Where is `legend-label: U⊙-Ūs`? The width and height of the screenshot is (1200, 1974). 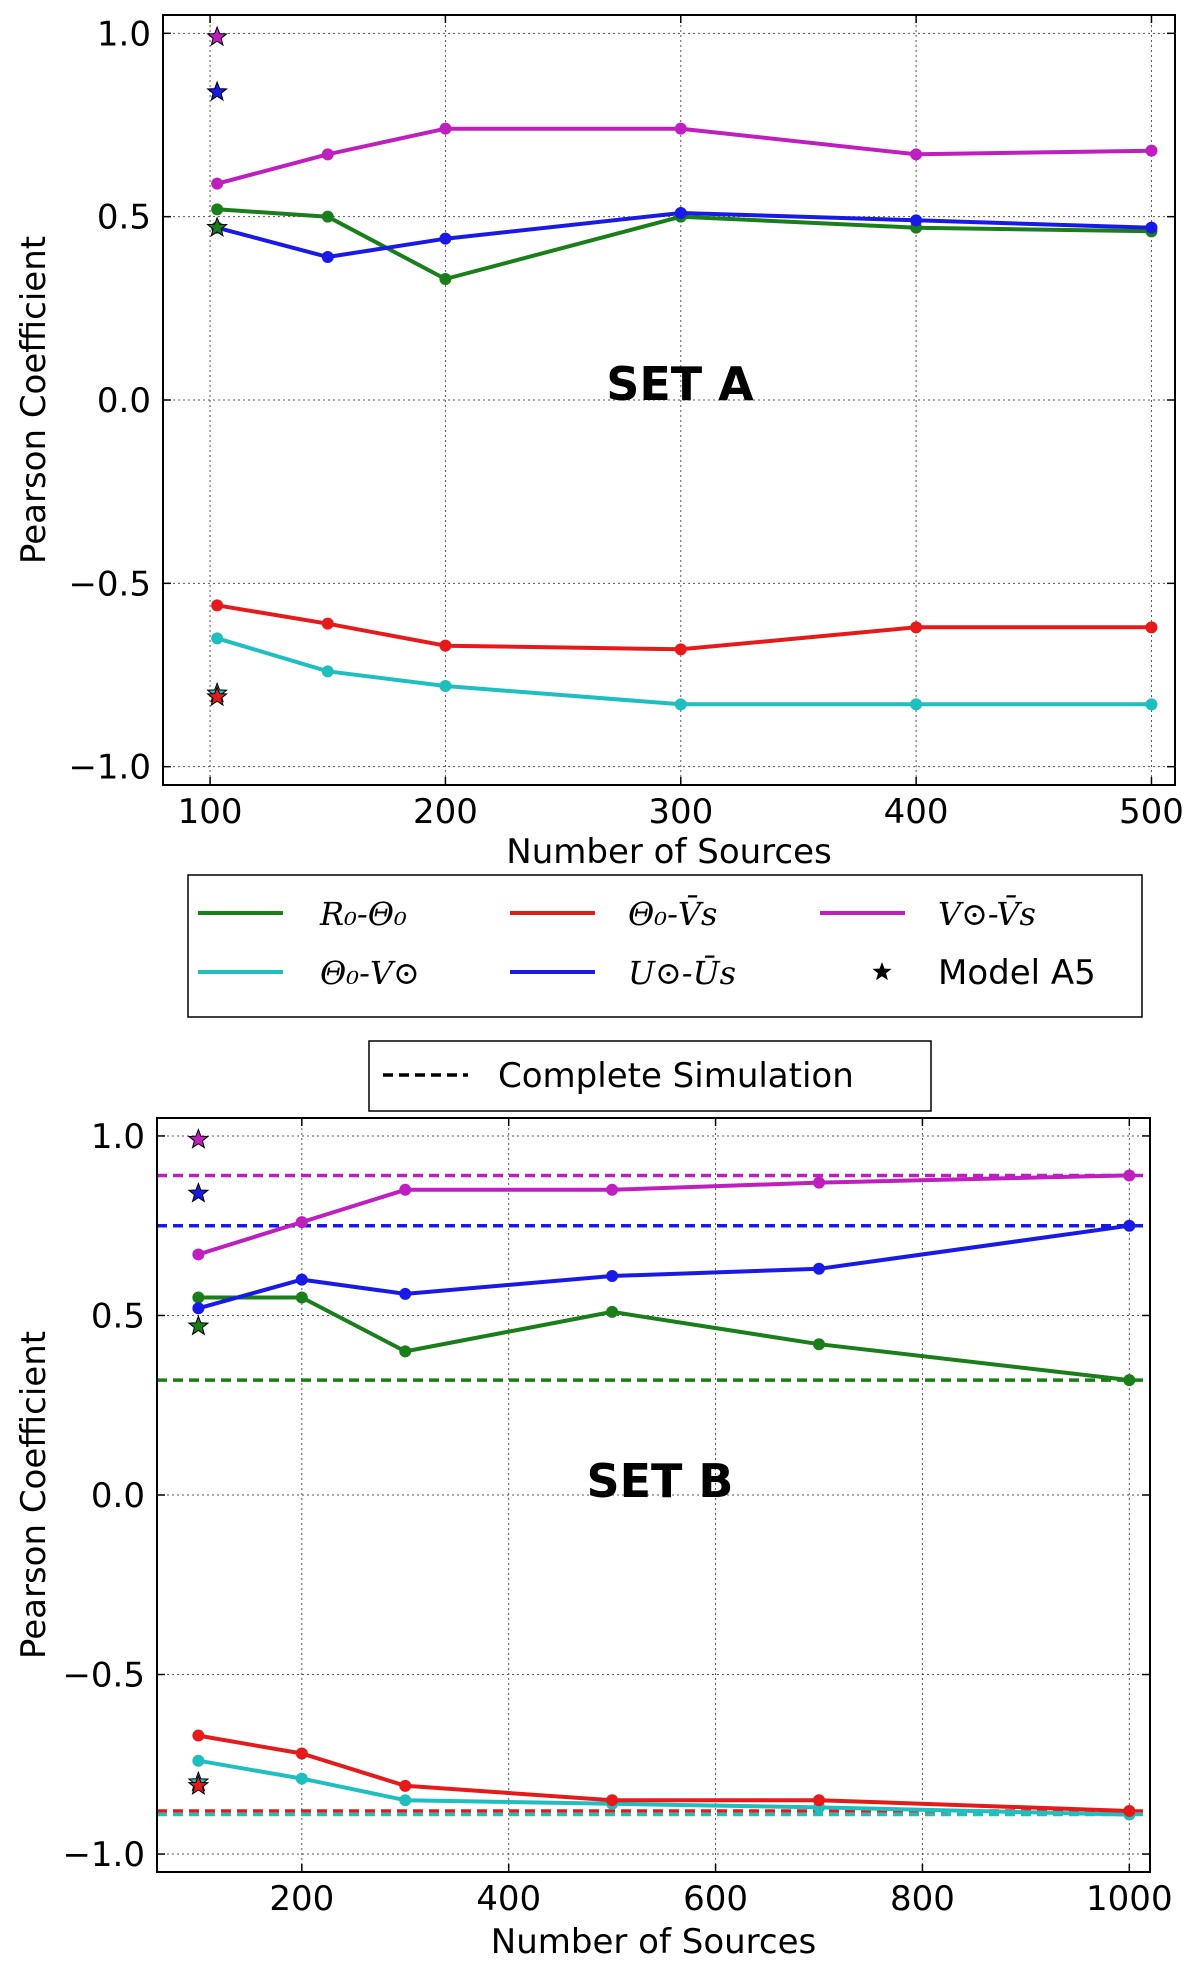 legend-label: U⊙-Ūs is located at coordinates (682, 973).